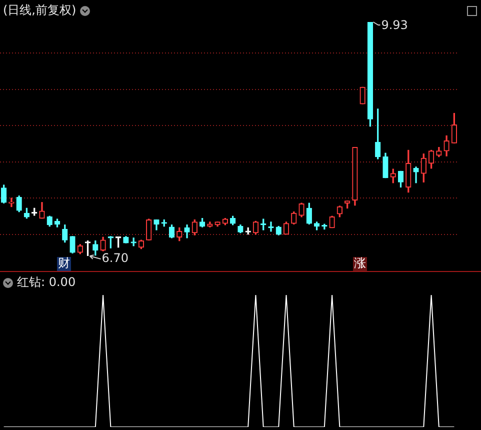  I want to click on annotation: 涨, so click(360, 263).